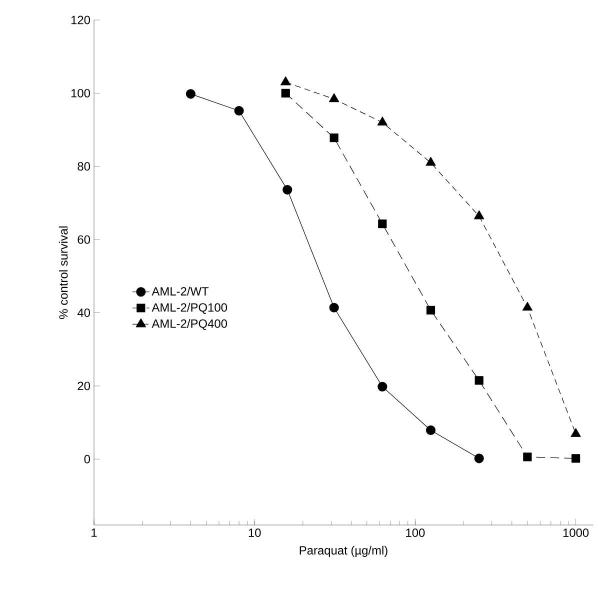  What do you see at coordinates (190, 308) in the screenshot?
I see `legend-label: AML-2/PQ100` at bounding box center [190, 308].